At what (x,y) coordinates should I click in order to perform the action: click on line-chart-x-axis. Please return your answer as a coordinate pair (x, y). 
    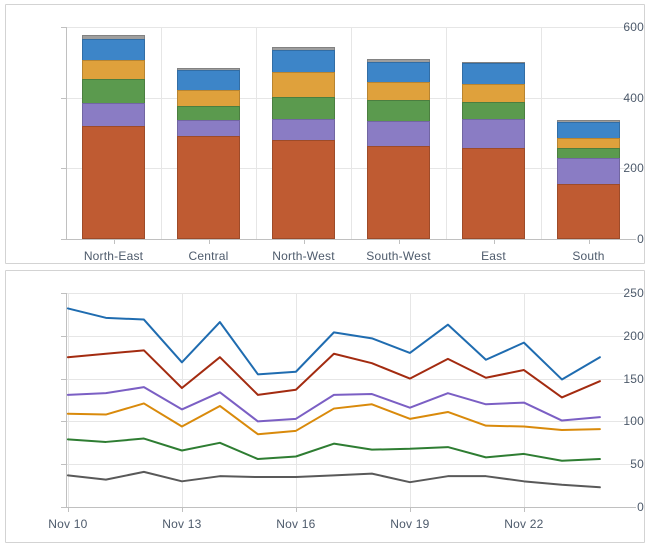
    Looking at the image, I should click on (351, 507).